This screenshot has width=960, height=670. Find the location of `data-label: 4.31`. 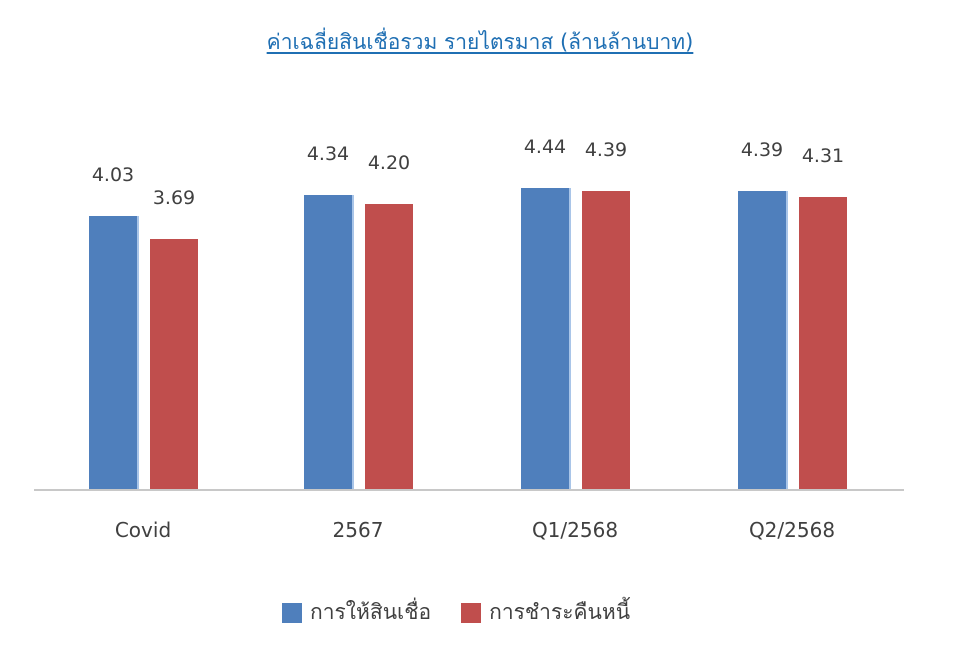

data-label: 4.31 is located at coordinates (823, 156).